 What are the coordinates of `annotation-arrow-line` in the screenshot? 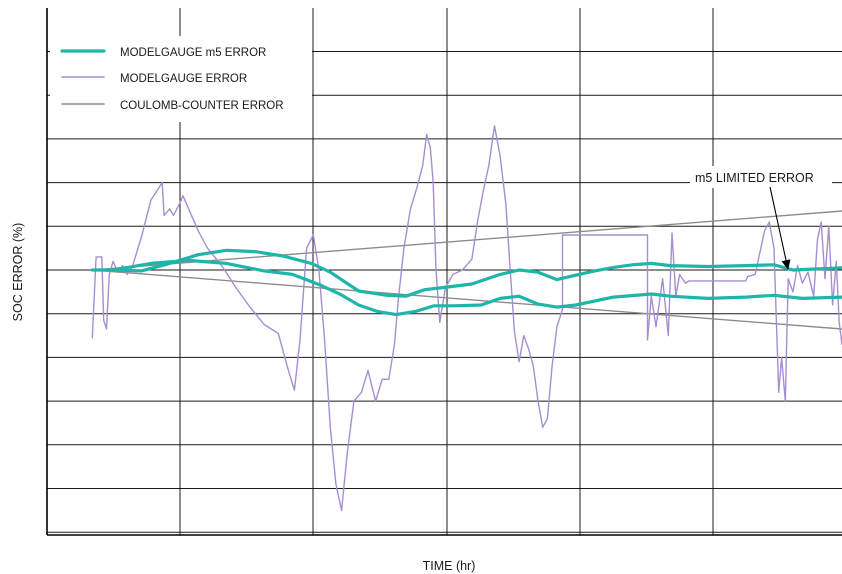 It's located at (778, 223).